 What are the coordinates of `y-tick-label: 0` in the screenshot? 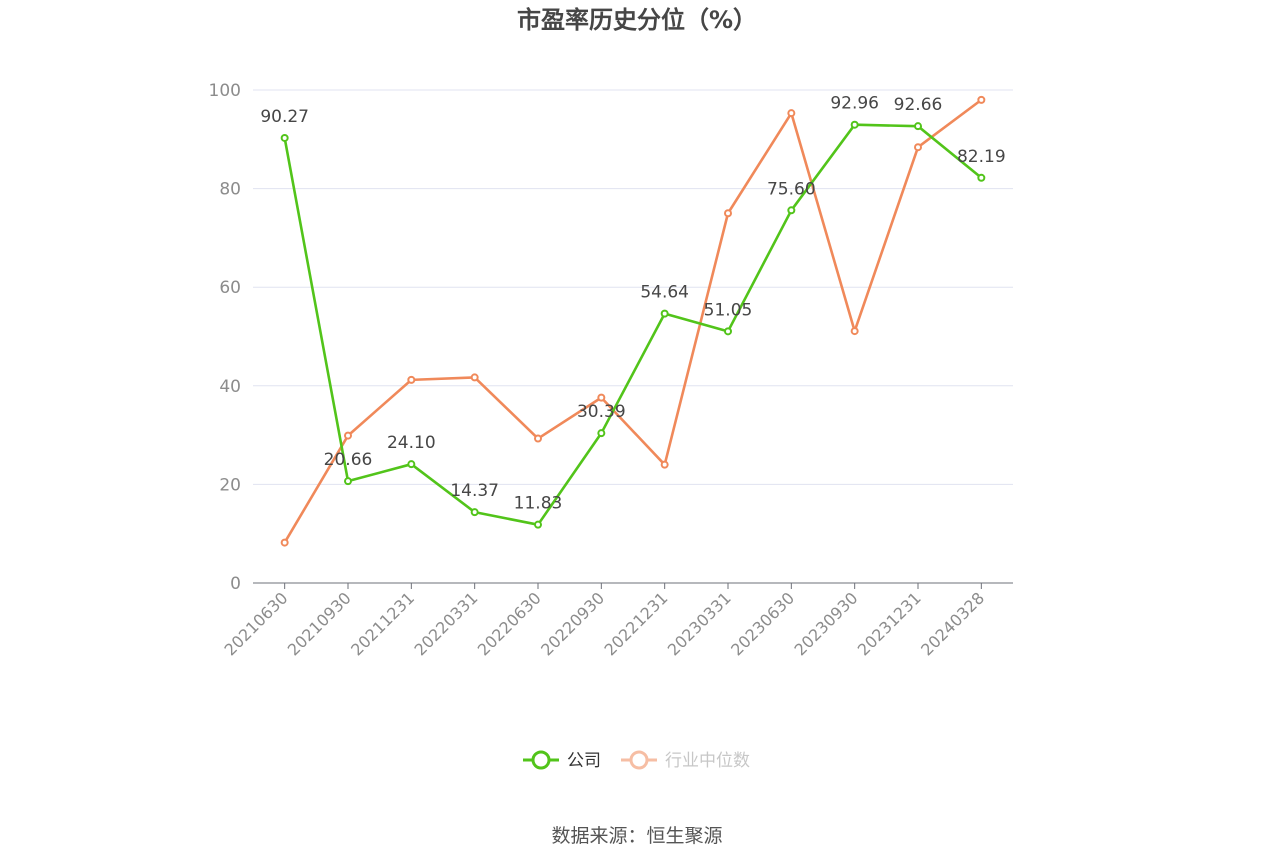 It's located at (235, 584).